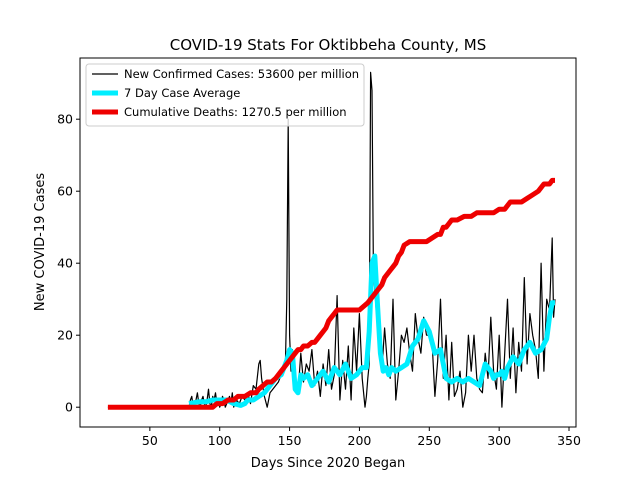  What do you see at coordinates (220, 440) in the screenshot?
I see `x-tick-label: 100` at bounding box center [220, 440].